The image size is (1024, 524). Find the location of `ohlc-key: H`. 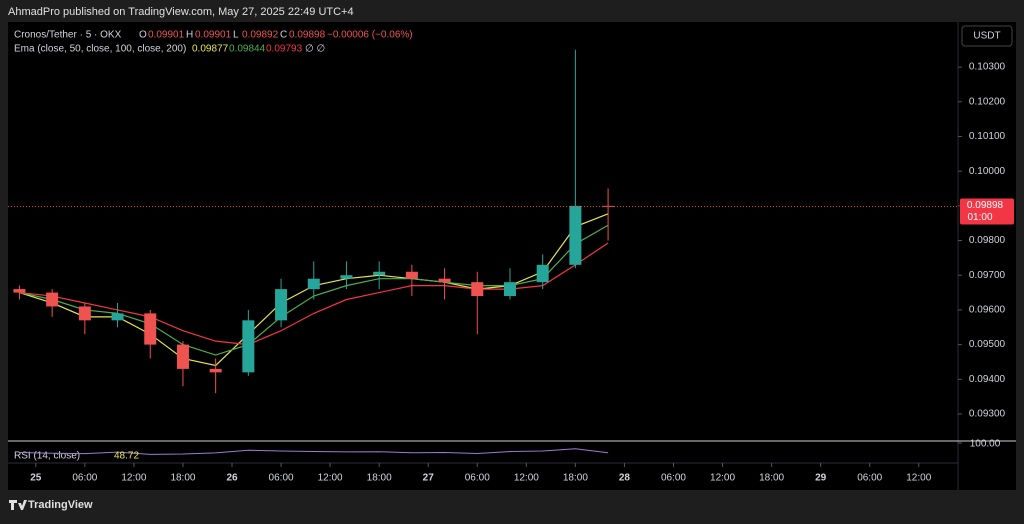

ohlc-key: H is located at coordinates (189, 35).